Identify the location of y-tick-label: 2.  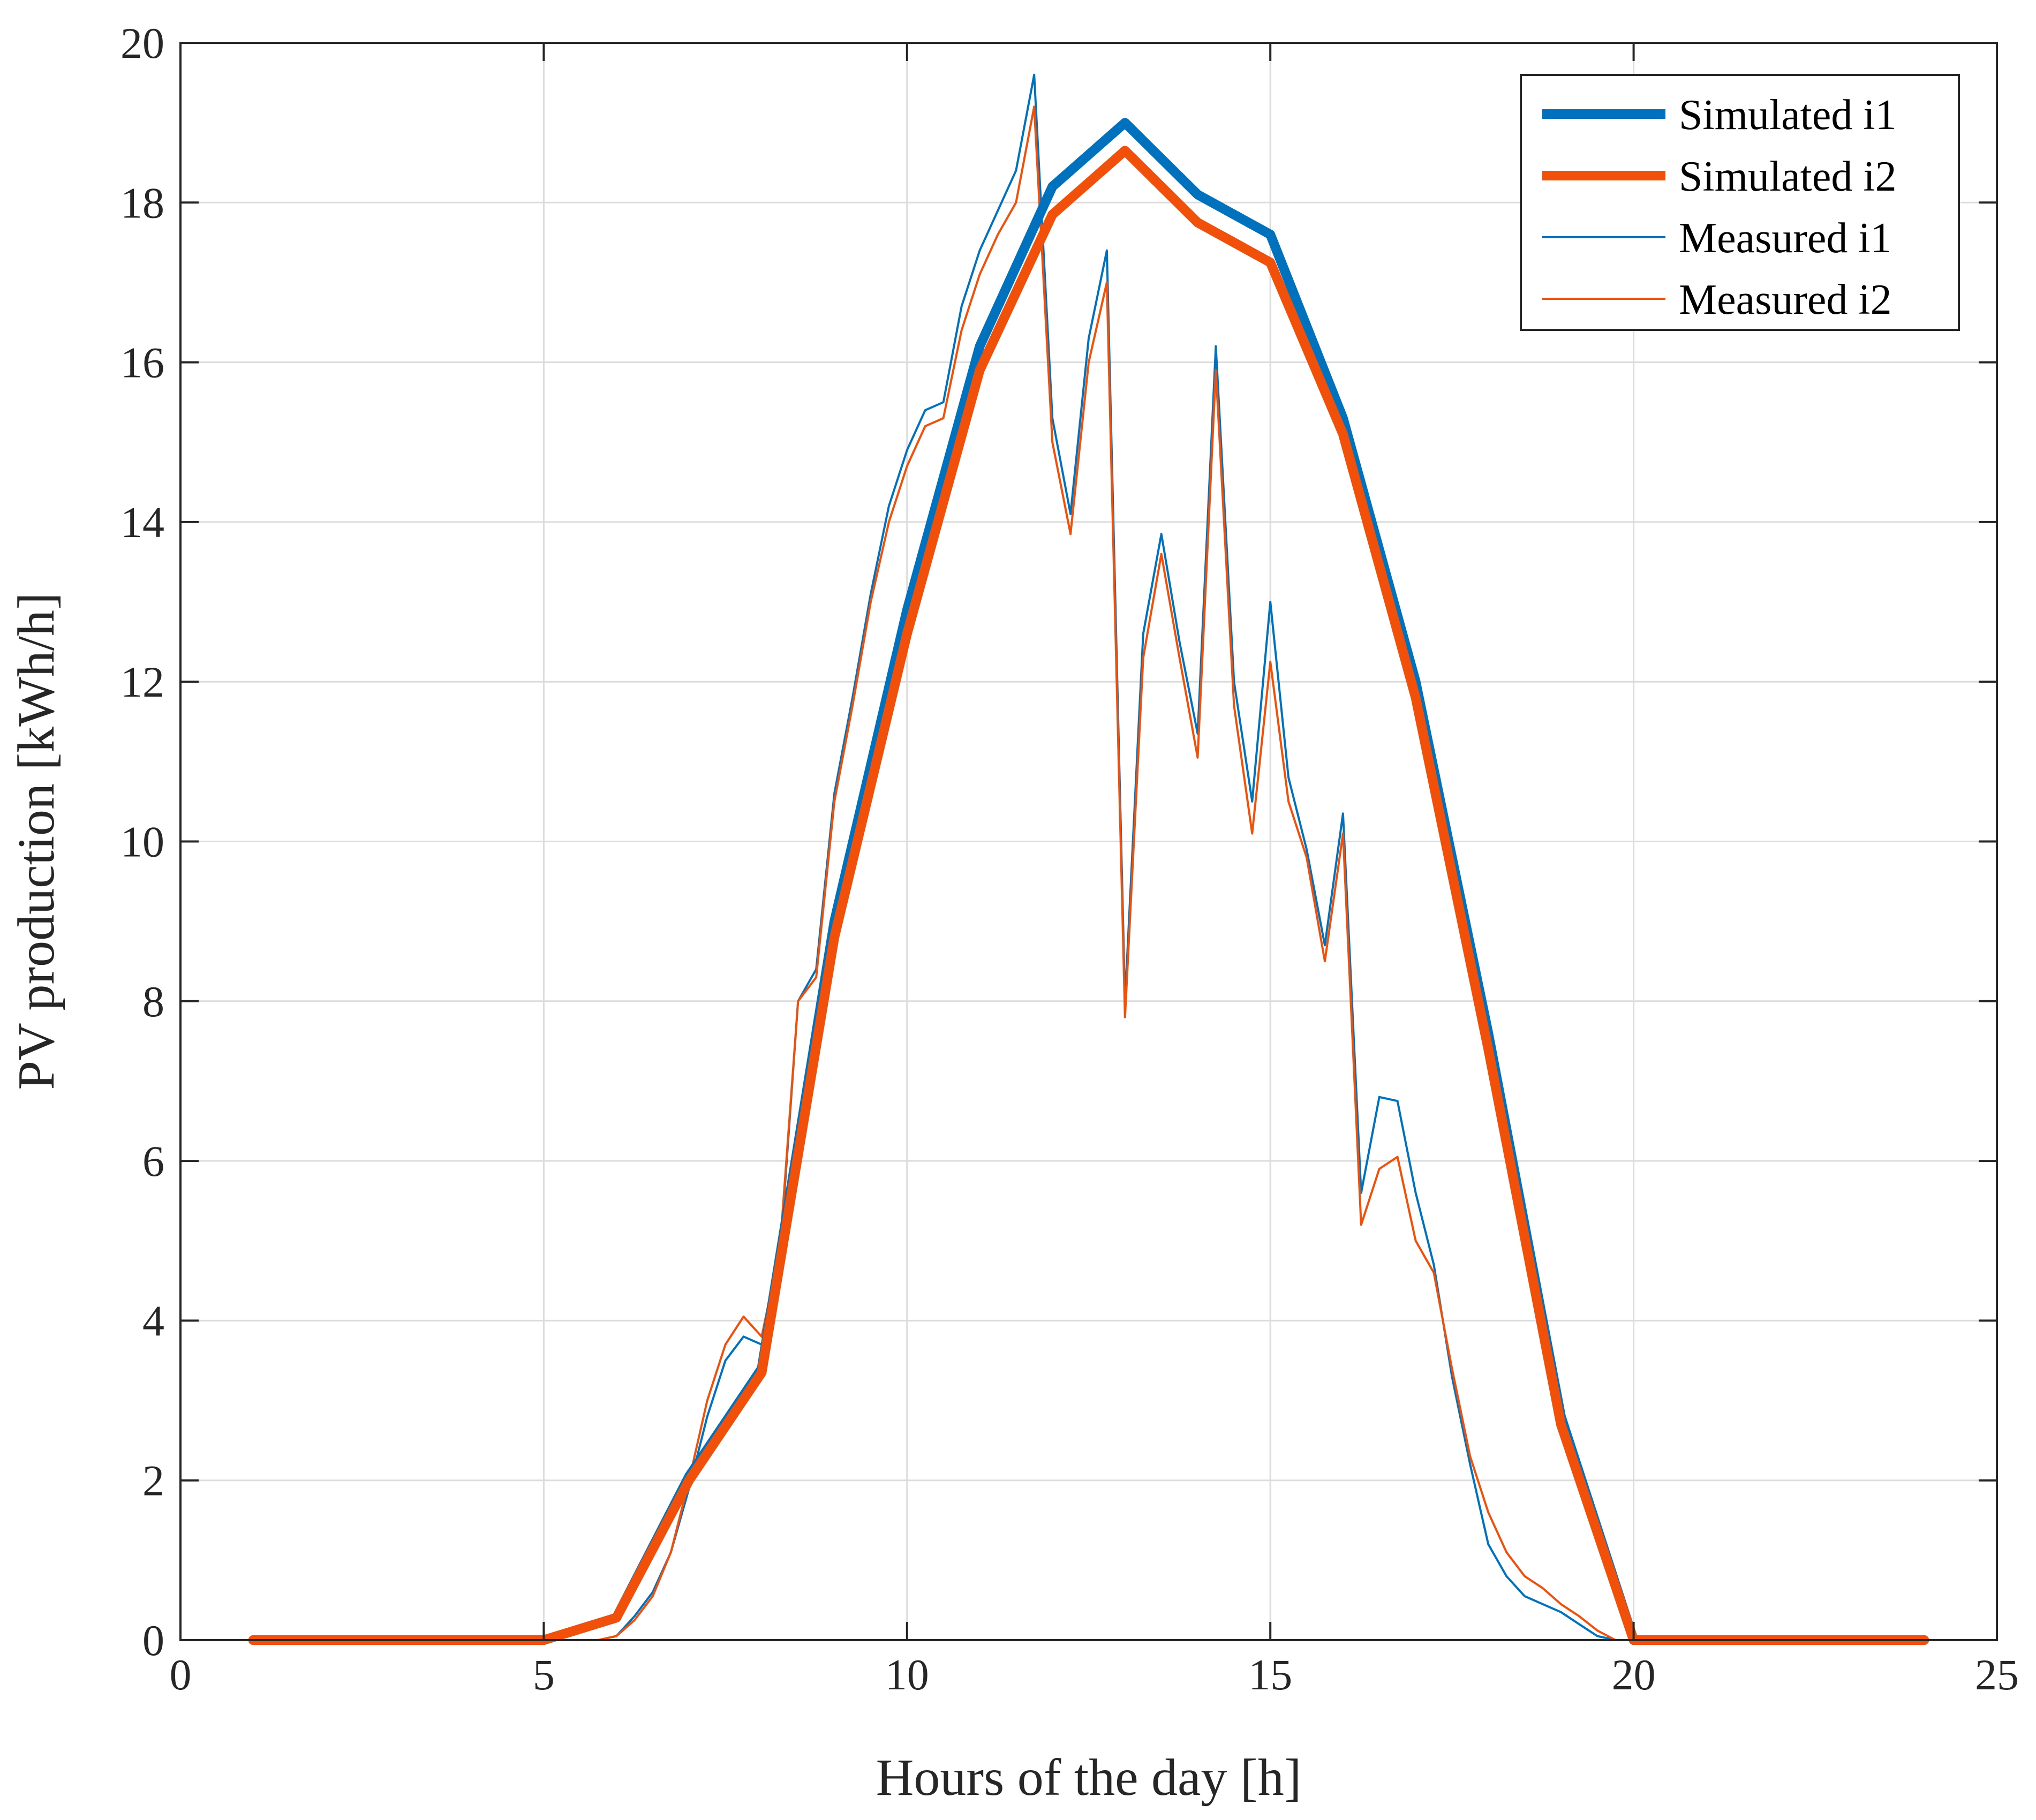
(153, 1480).